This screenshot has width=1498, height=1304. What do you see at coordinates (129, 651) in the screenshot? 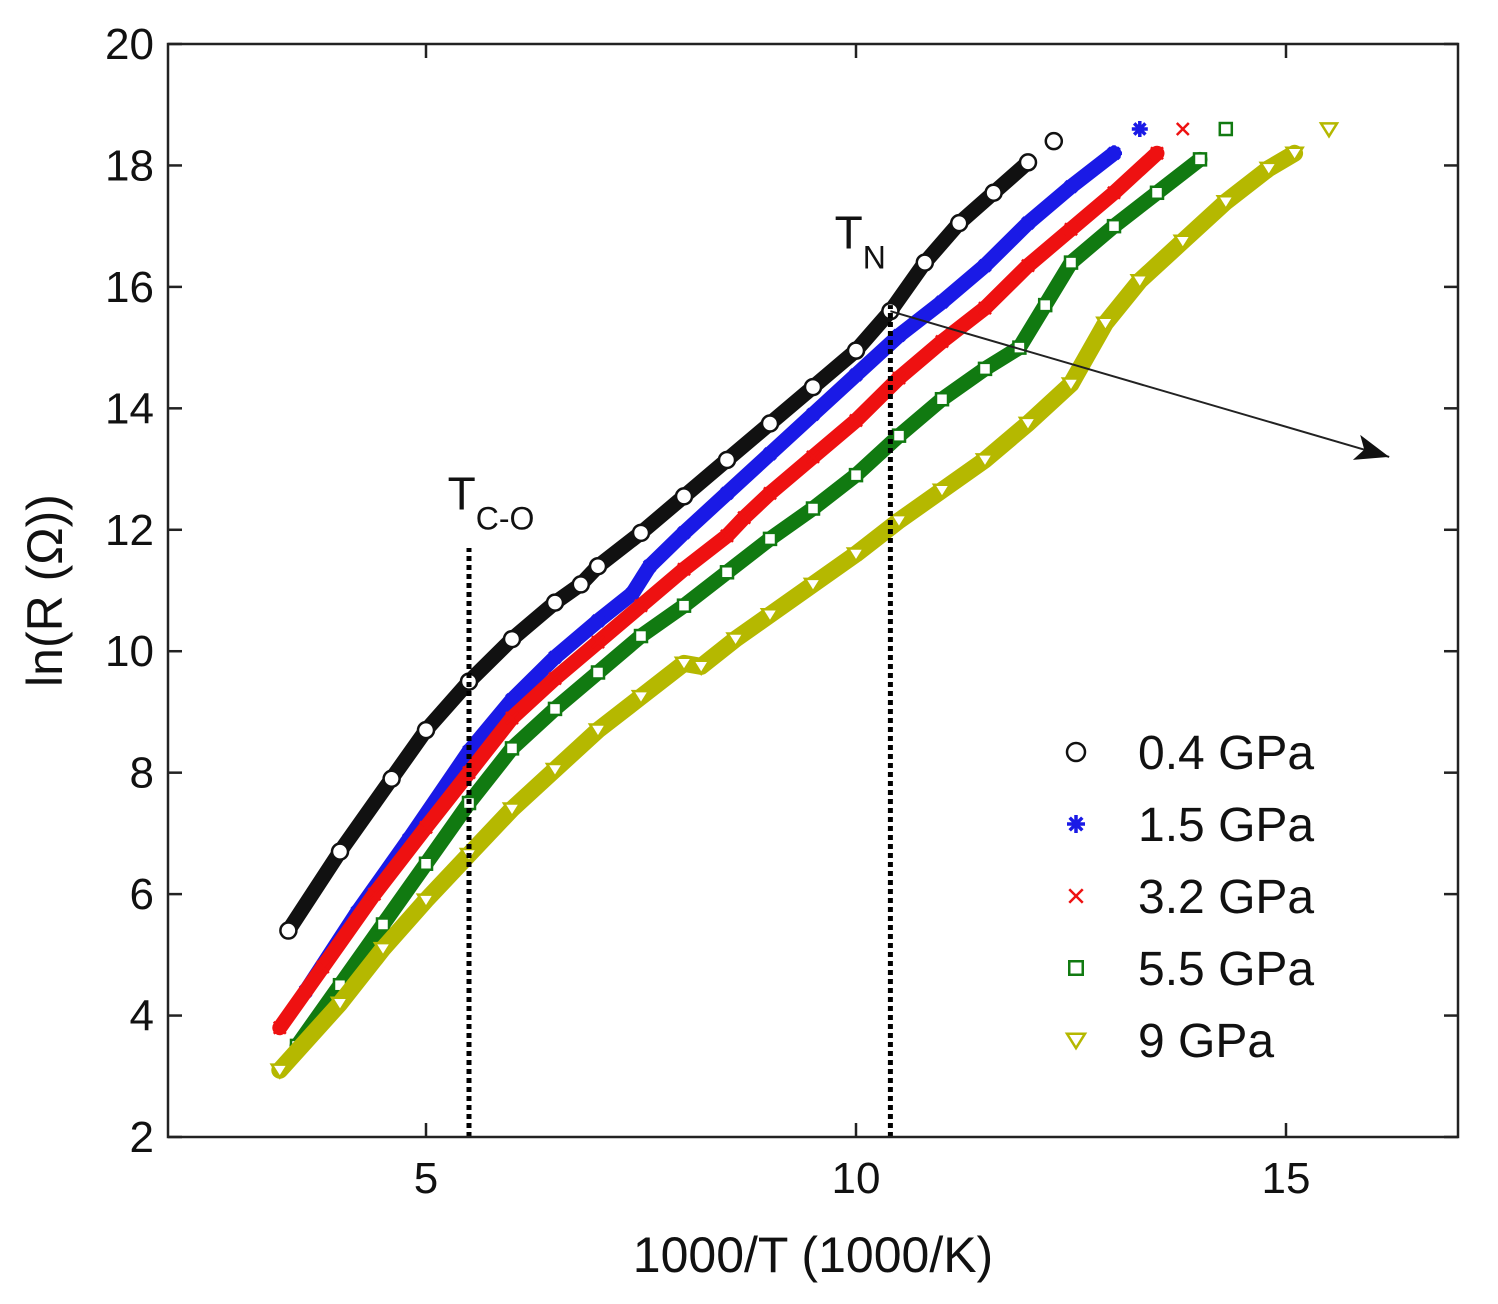
I see `y-tick-label: 10` at bounding box center [129, 651].